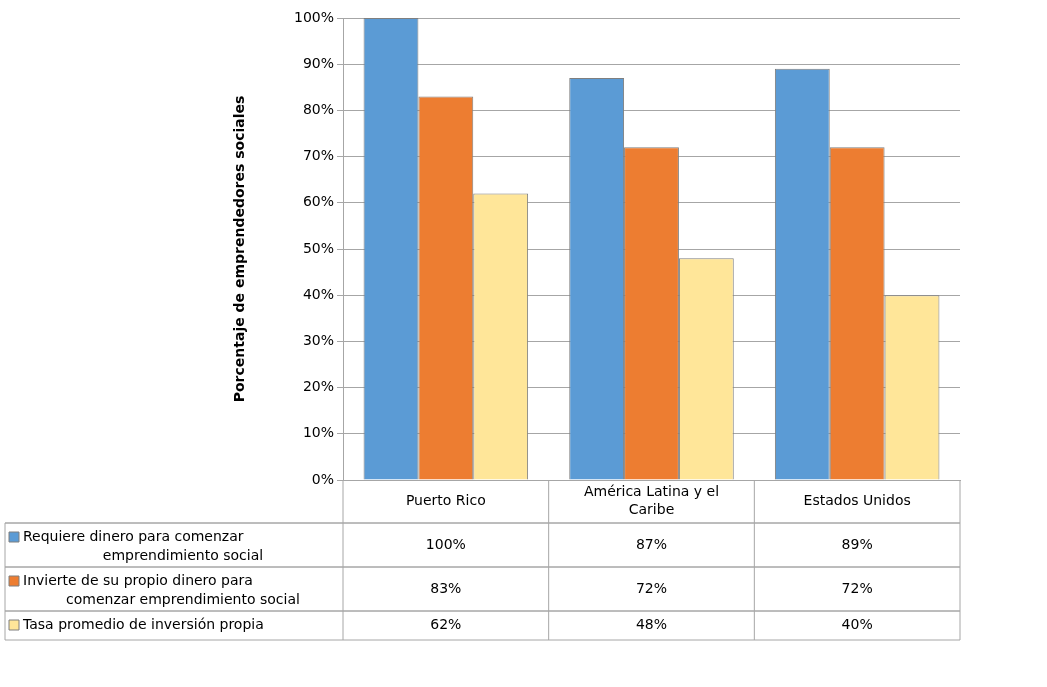 The height and width of the screenshot is (687, 1047). Describe the element at coordinates (857, 500) in the screenshot. I see `x-tick-label: Estados Unidos` at that location.